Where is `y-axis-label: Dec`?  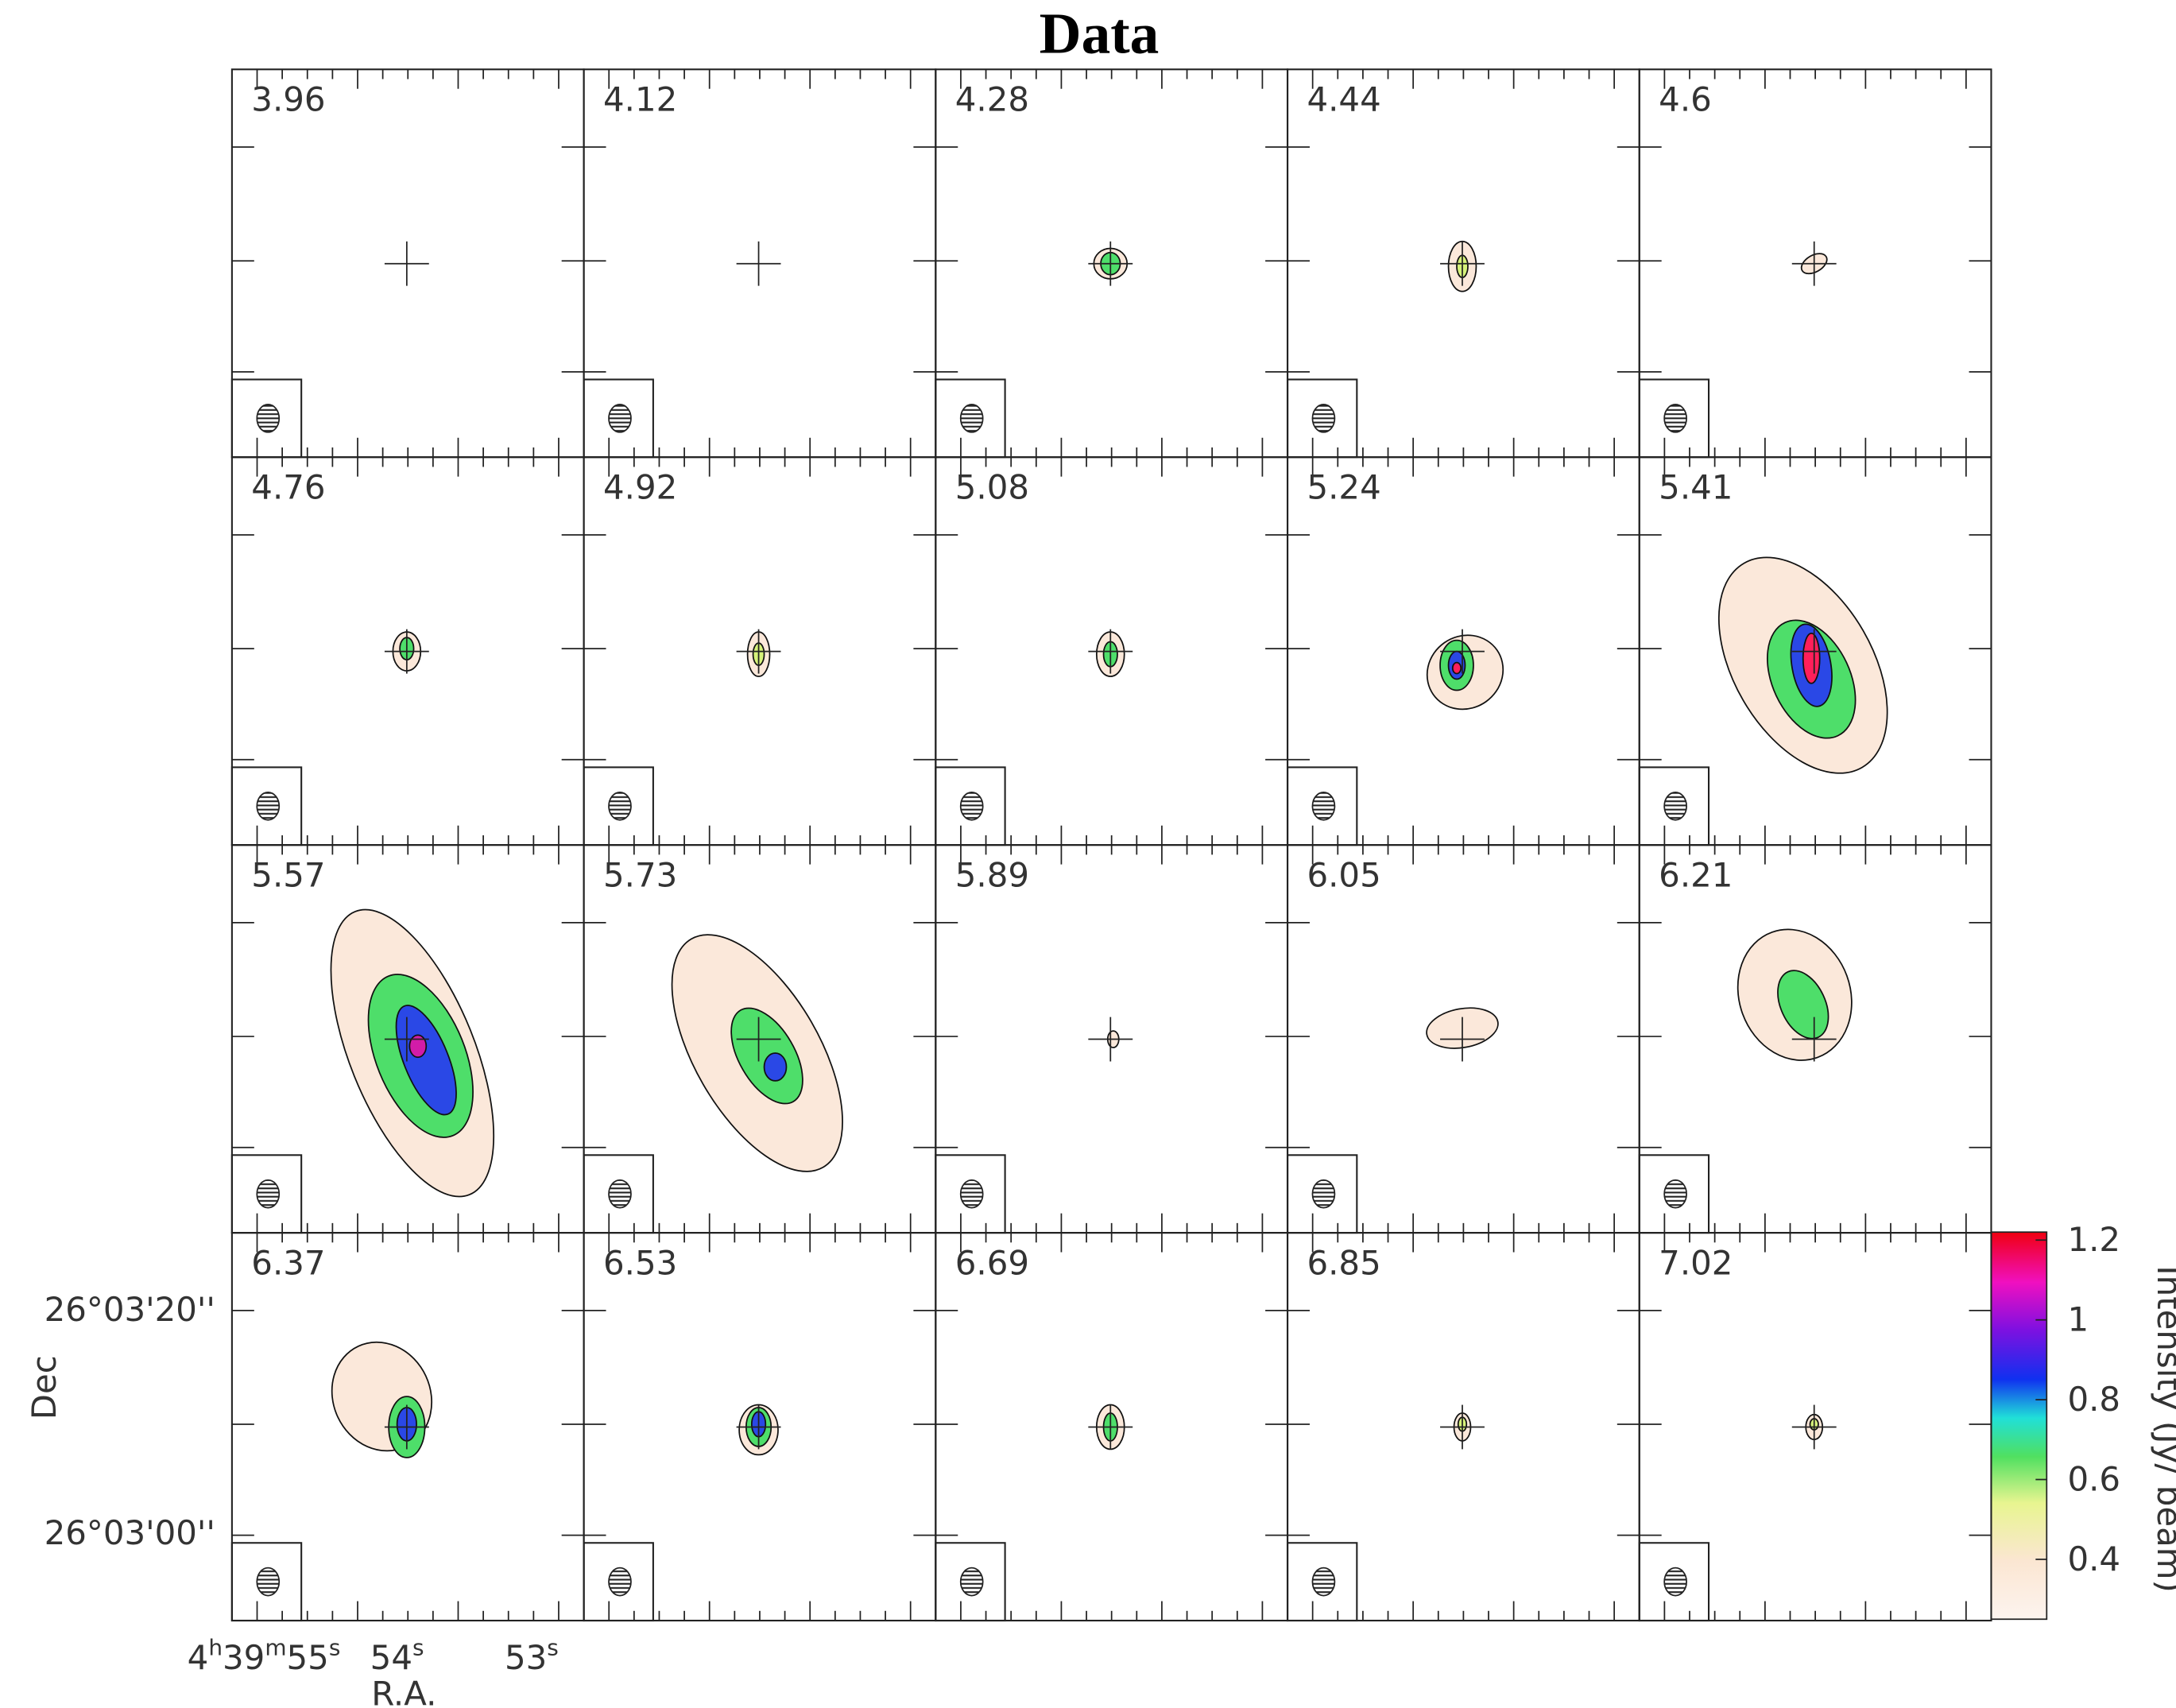
y-axis-label: Dec is located at coordinates (44, 1387).